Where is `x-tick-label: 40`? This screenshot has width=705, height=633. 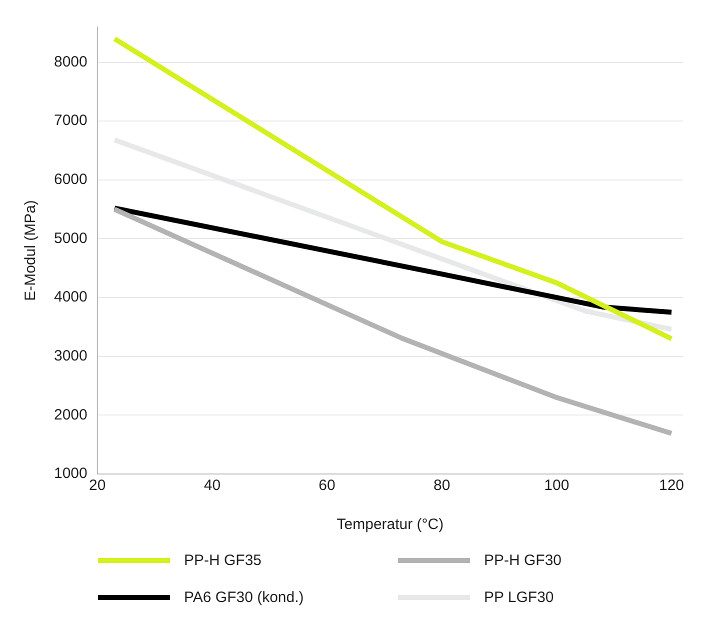
x-tick-label: 40 is located at coordinates (212, 485).